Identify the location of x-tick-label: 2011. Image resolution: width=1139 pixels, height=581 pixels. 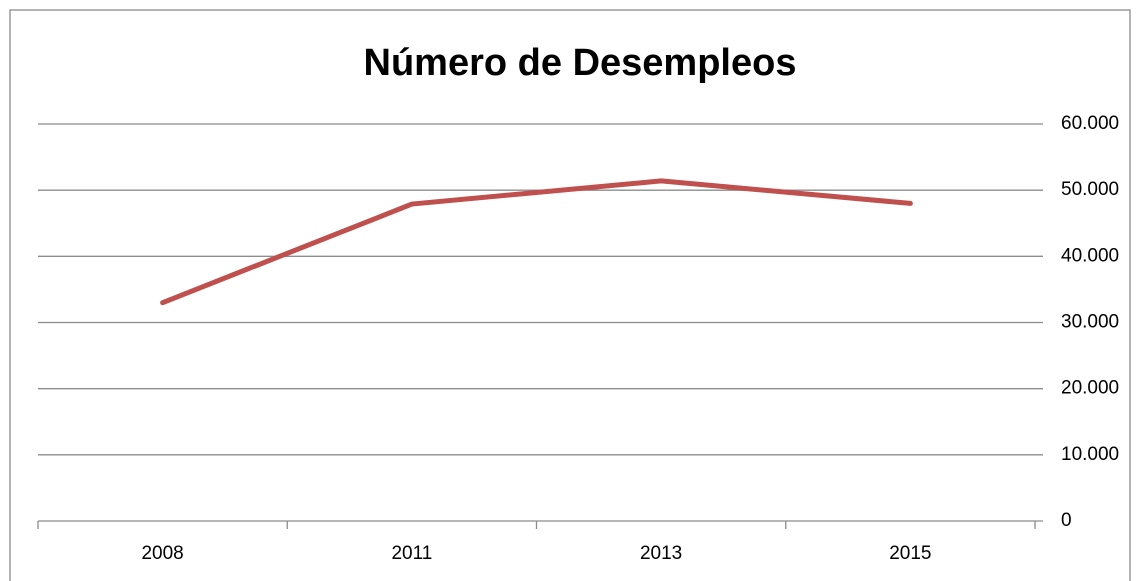
(411, 553).